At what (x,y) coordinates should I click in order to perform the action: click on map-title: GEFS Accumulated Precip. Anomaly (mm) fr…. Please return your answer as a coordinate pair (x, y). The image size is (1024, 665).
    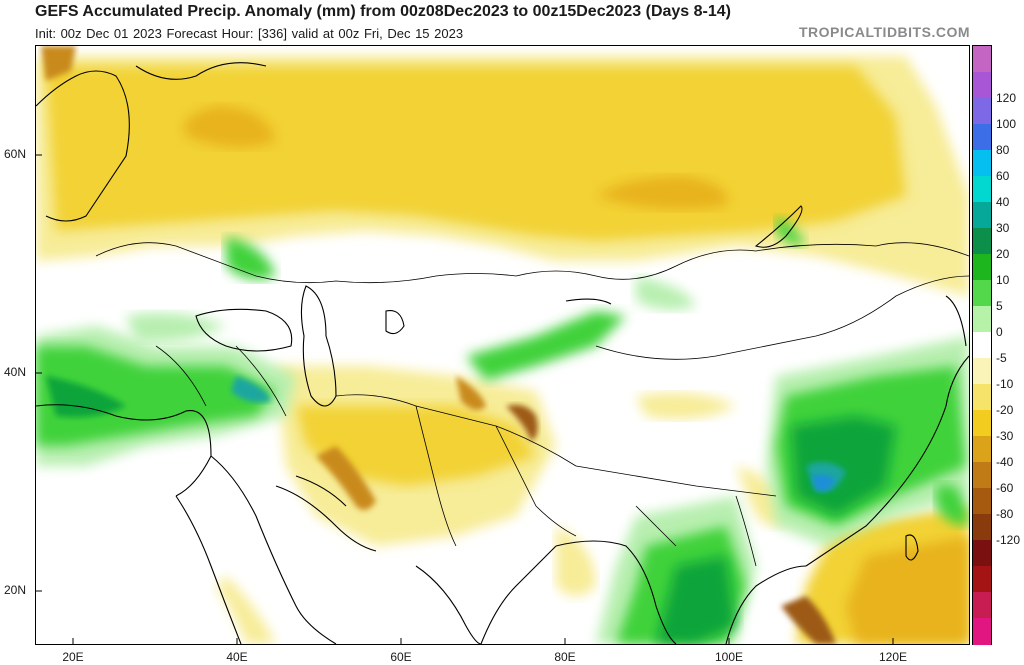
    Looking at the image, I should click on (383, 11).